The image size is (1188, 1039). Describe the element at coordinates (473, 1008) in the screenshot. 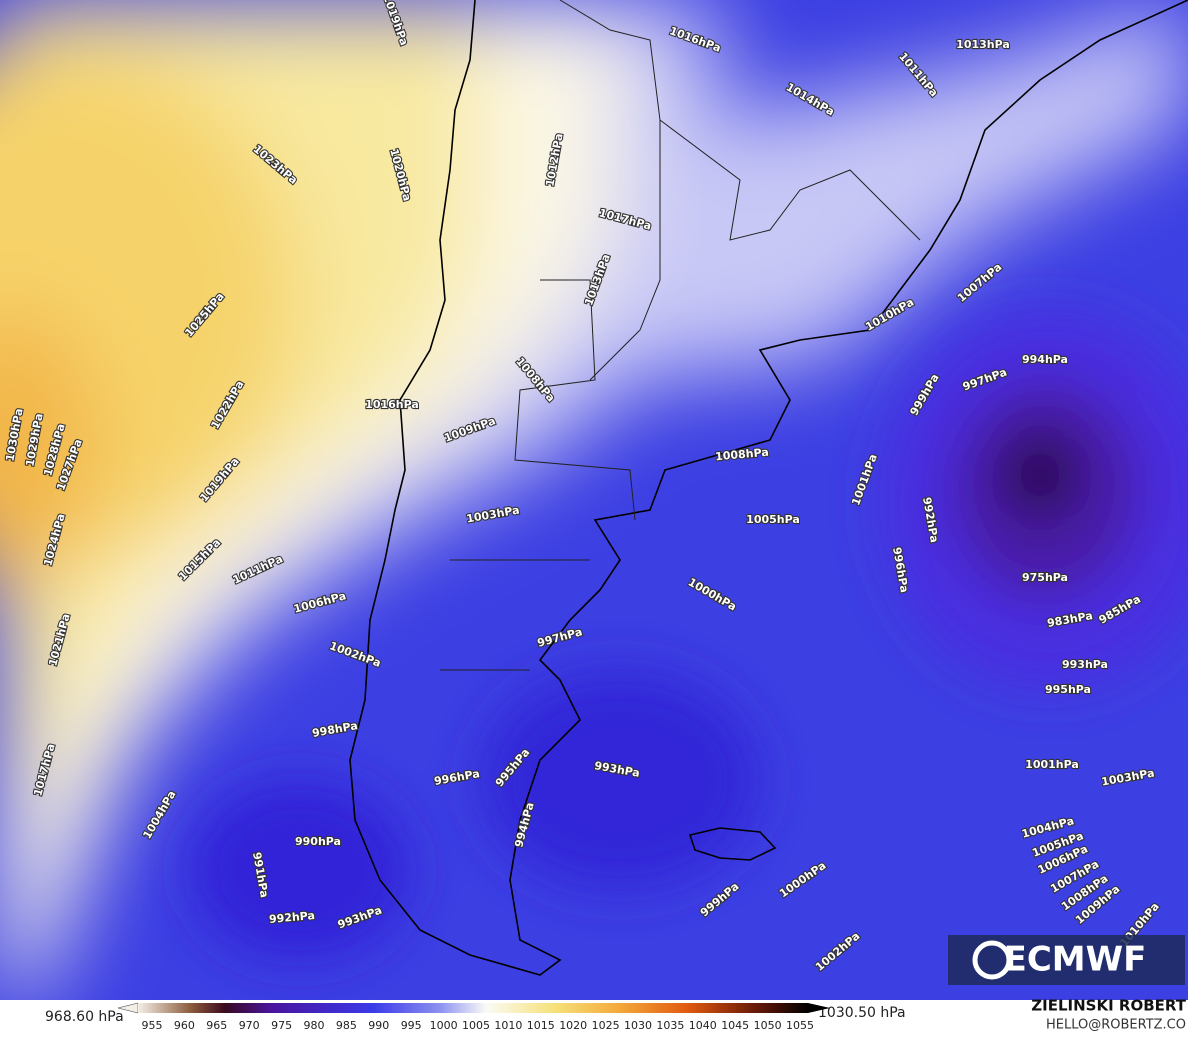

I see `colorbar` at that location.